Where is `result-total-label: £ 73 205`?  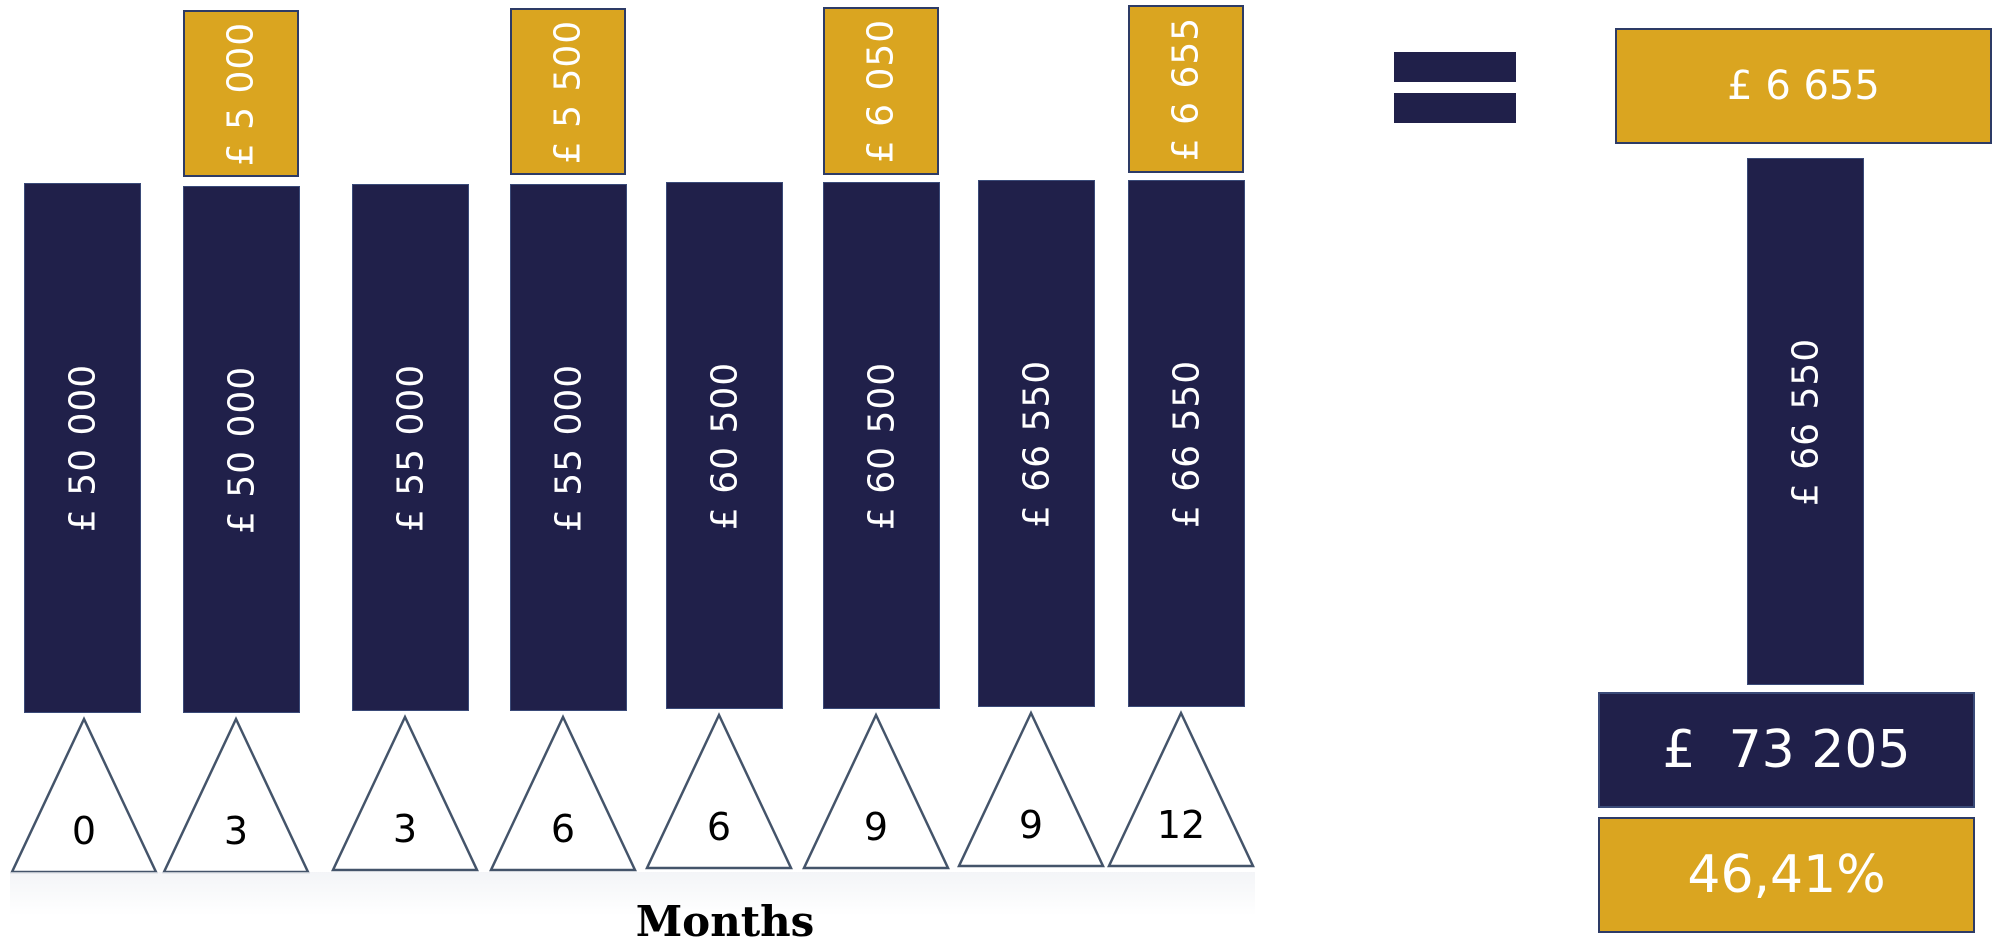
result-total-label: £ 73 205 is located at coordinates (1786, 750).